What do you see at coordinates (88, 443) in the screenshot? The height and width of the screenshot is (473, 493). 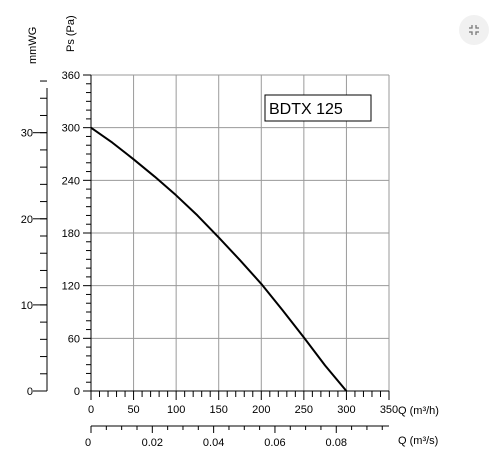 I see `x-tick-label-m3s: 0` at bounding box center [88, 443].